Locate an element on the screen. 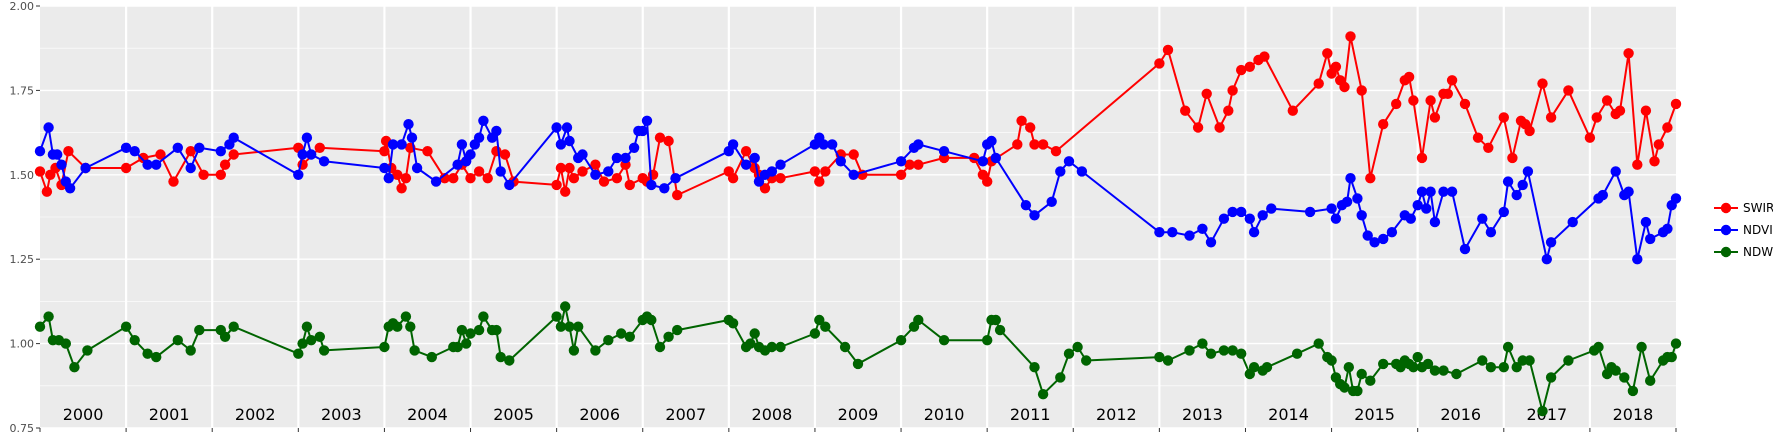 The height and width of the screenshot is (442, 1773). y-tick-label: 1.50 is located at coordinates (22, 175).